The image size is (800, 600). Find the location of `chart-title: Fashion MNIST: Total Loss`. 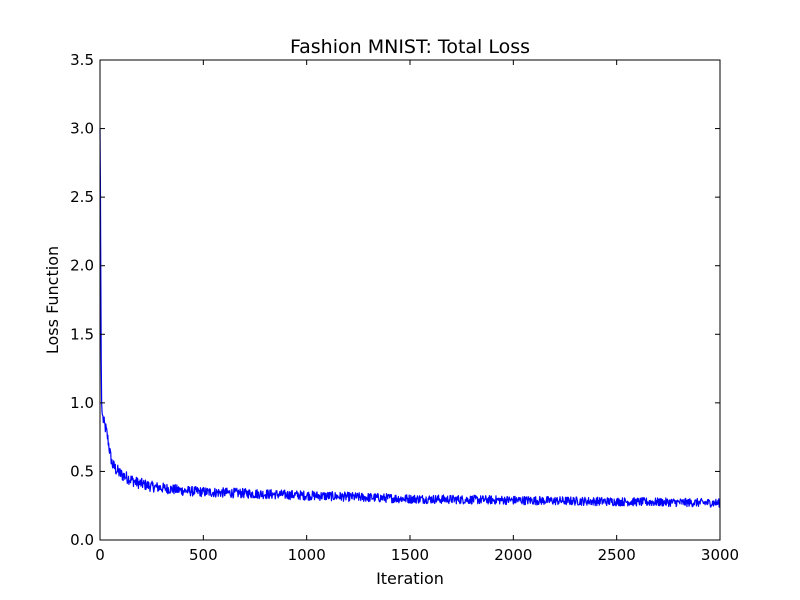

chart-title: Fashion MNIST: Total Loss is located at coordinates (410, 47).